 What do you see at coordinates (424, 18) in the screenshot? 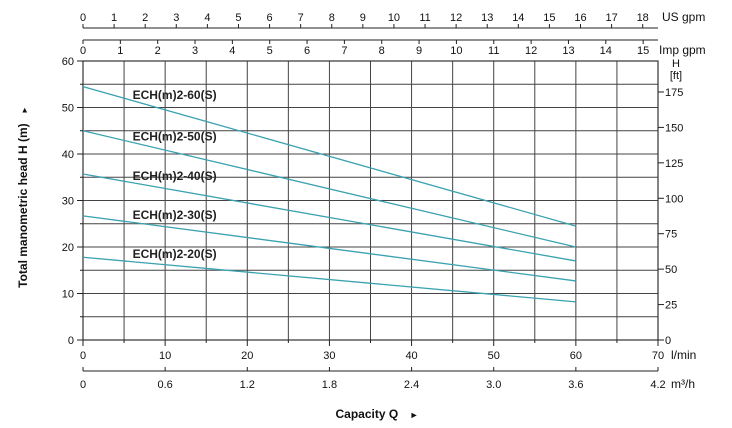
I see `us-gpm-tick-label: 11` at bounding box center [424, 18].